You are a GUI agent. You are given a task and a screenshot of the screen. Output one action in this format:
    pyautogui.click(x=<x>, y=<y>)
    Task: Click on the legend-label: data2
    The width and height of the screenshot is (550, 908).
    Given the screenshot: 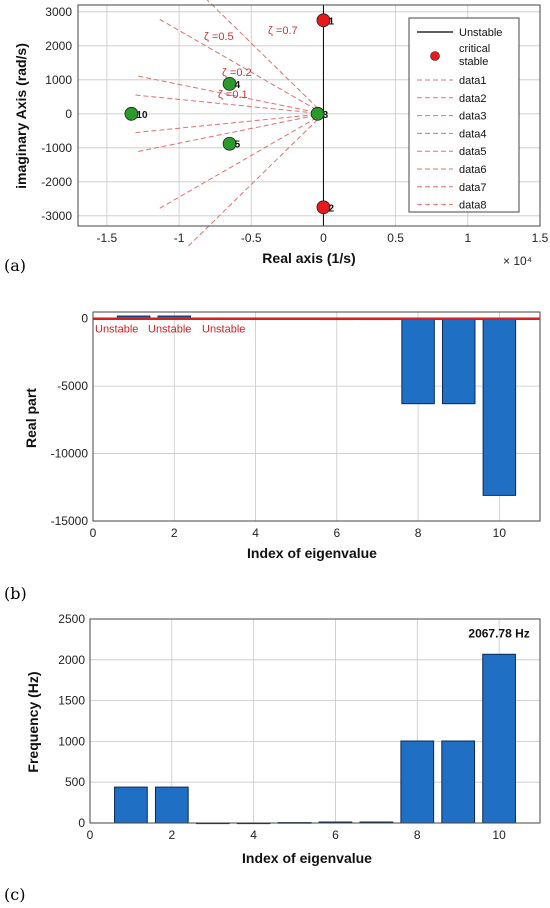 What is the action you would take?
    pyautogui.click(x=473, y=99)
    